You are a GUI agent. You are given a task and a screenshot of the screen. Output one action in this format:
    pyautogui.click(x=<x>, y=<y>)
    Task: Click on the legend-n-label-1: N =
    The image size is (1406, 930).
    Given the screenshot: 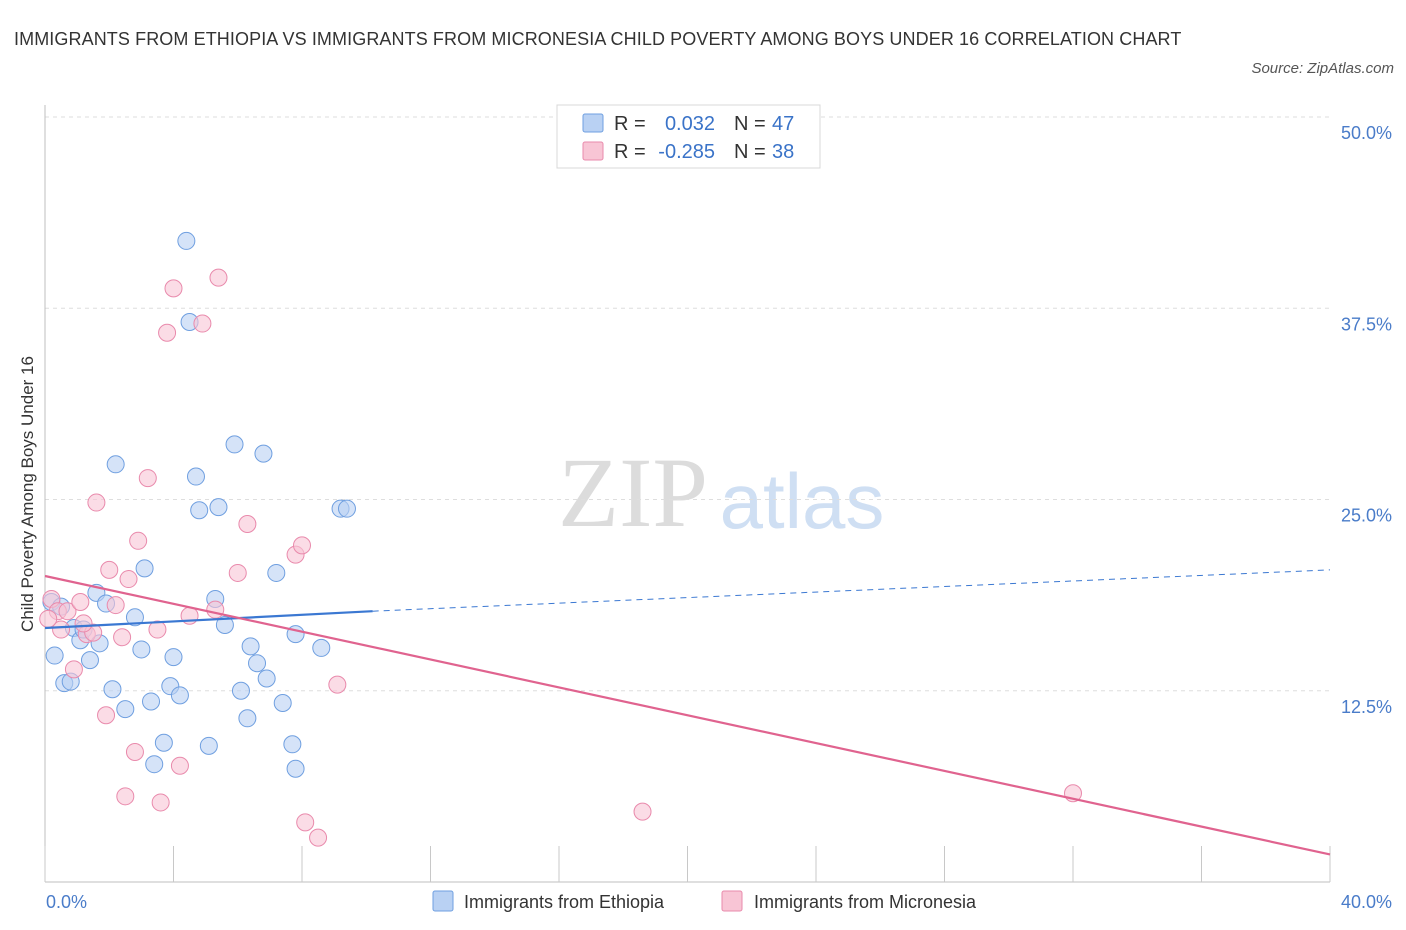 What is the action you would take?
    pyautogui.click(x=750, y=124)
    